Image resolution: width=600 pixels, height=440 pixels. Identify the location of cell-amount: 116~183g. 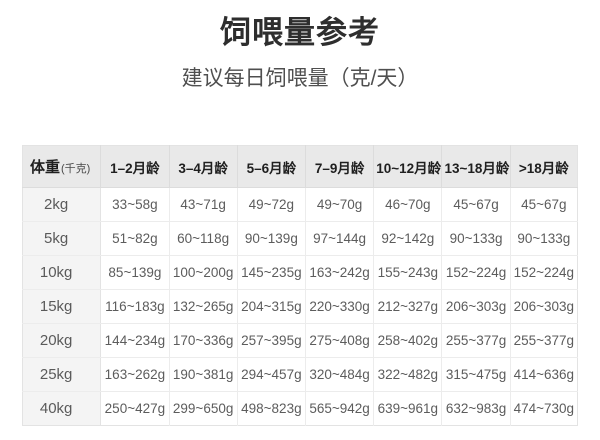
(135, 306).